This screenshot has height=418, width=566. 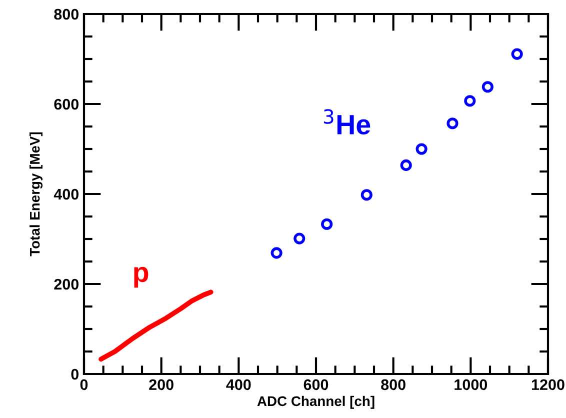 What do you see at coordinates (66, 14) in the screenshot?
I see `y-tick-label: 800` at bounding box center [66, 14].